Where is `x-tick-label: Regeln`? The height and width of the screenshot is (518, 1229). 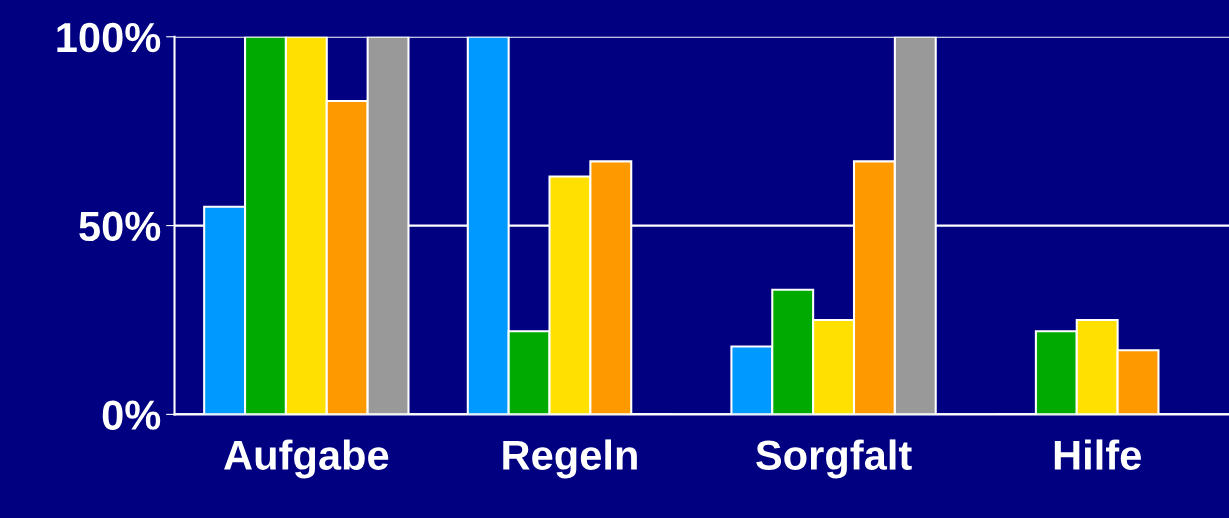
x-tick-label: Regeln is located at coordinates (570, 459).